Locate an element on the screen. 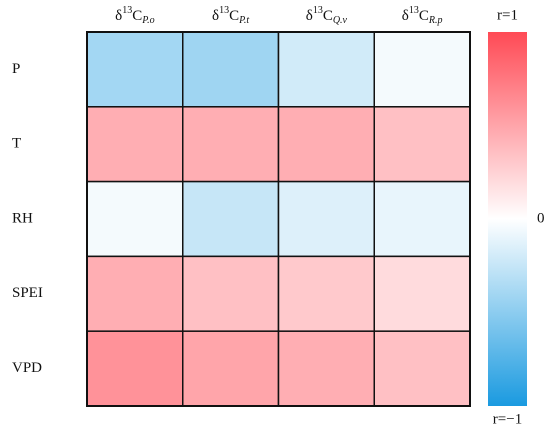 This screenshot has width=550, height=434. colorbar-label: r=1 is located at coordinates (507, 15).